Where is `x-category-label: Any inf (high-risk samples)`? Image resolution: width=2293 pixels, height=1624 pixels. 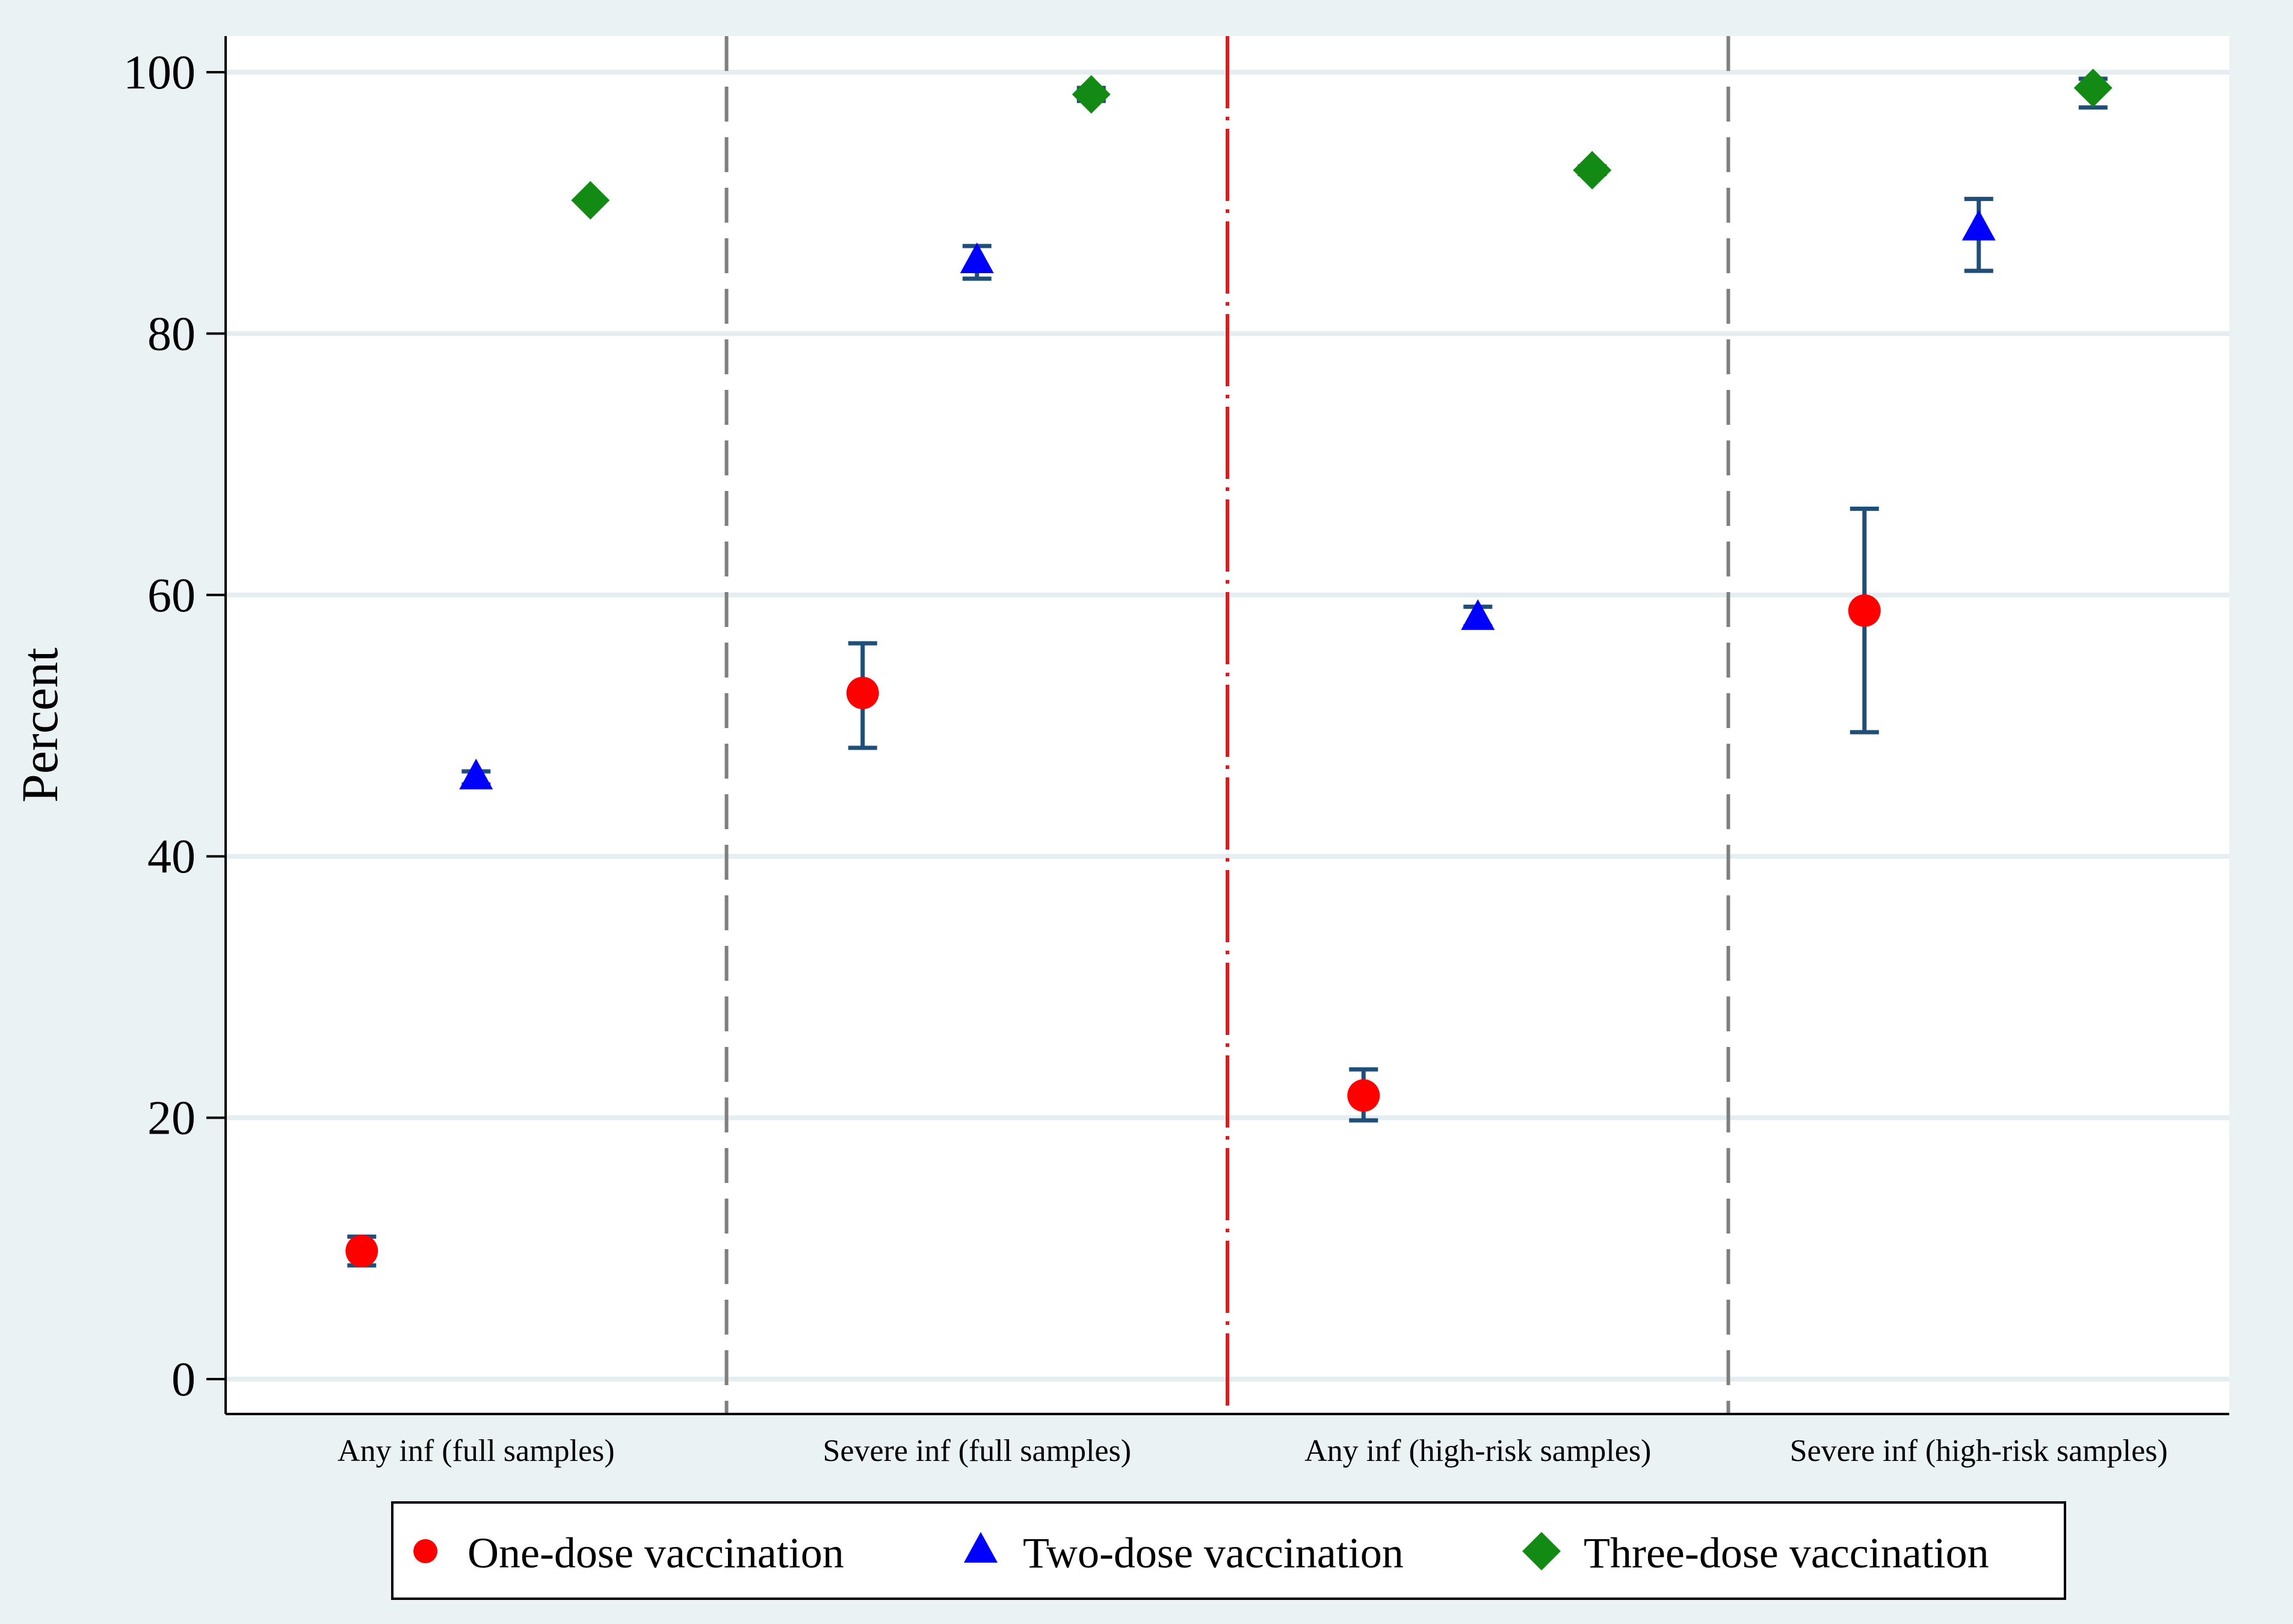 x-category-label: Any inf (high-risk samples) is located at coordinates (1477, 1451).